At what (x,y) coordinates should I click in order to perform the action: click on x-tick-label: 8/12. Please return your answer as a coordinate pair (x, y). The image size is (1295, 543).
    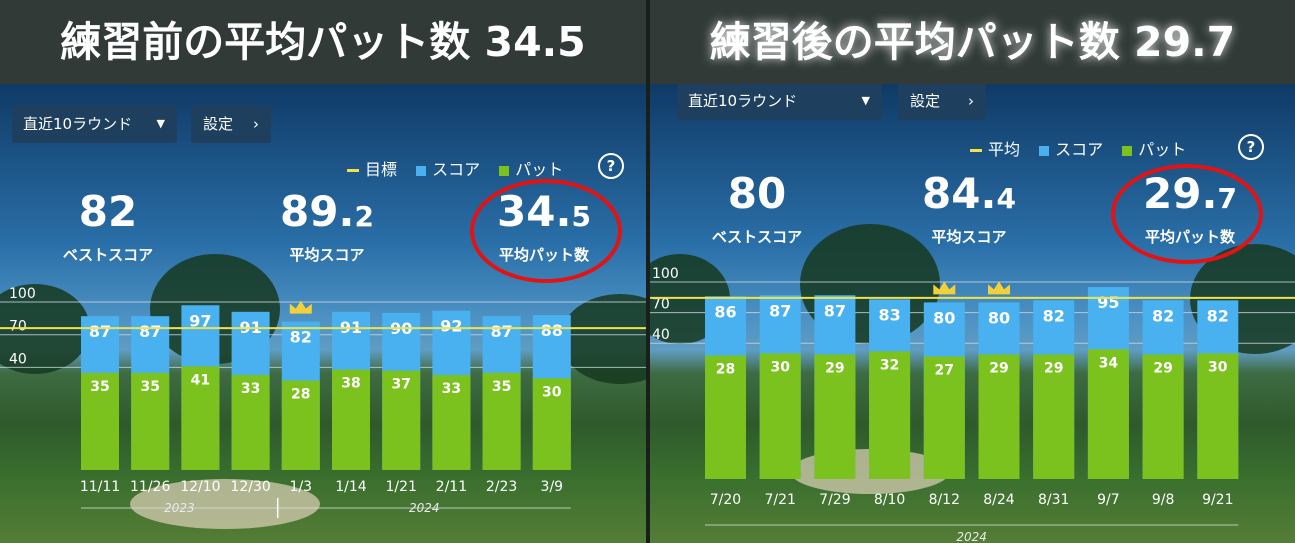
    Looking at the image, I should click on (944, 500).